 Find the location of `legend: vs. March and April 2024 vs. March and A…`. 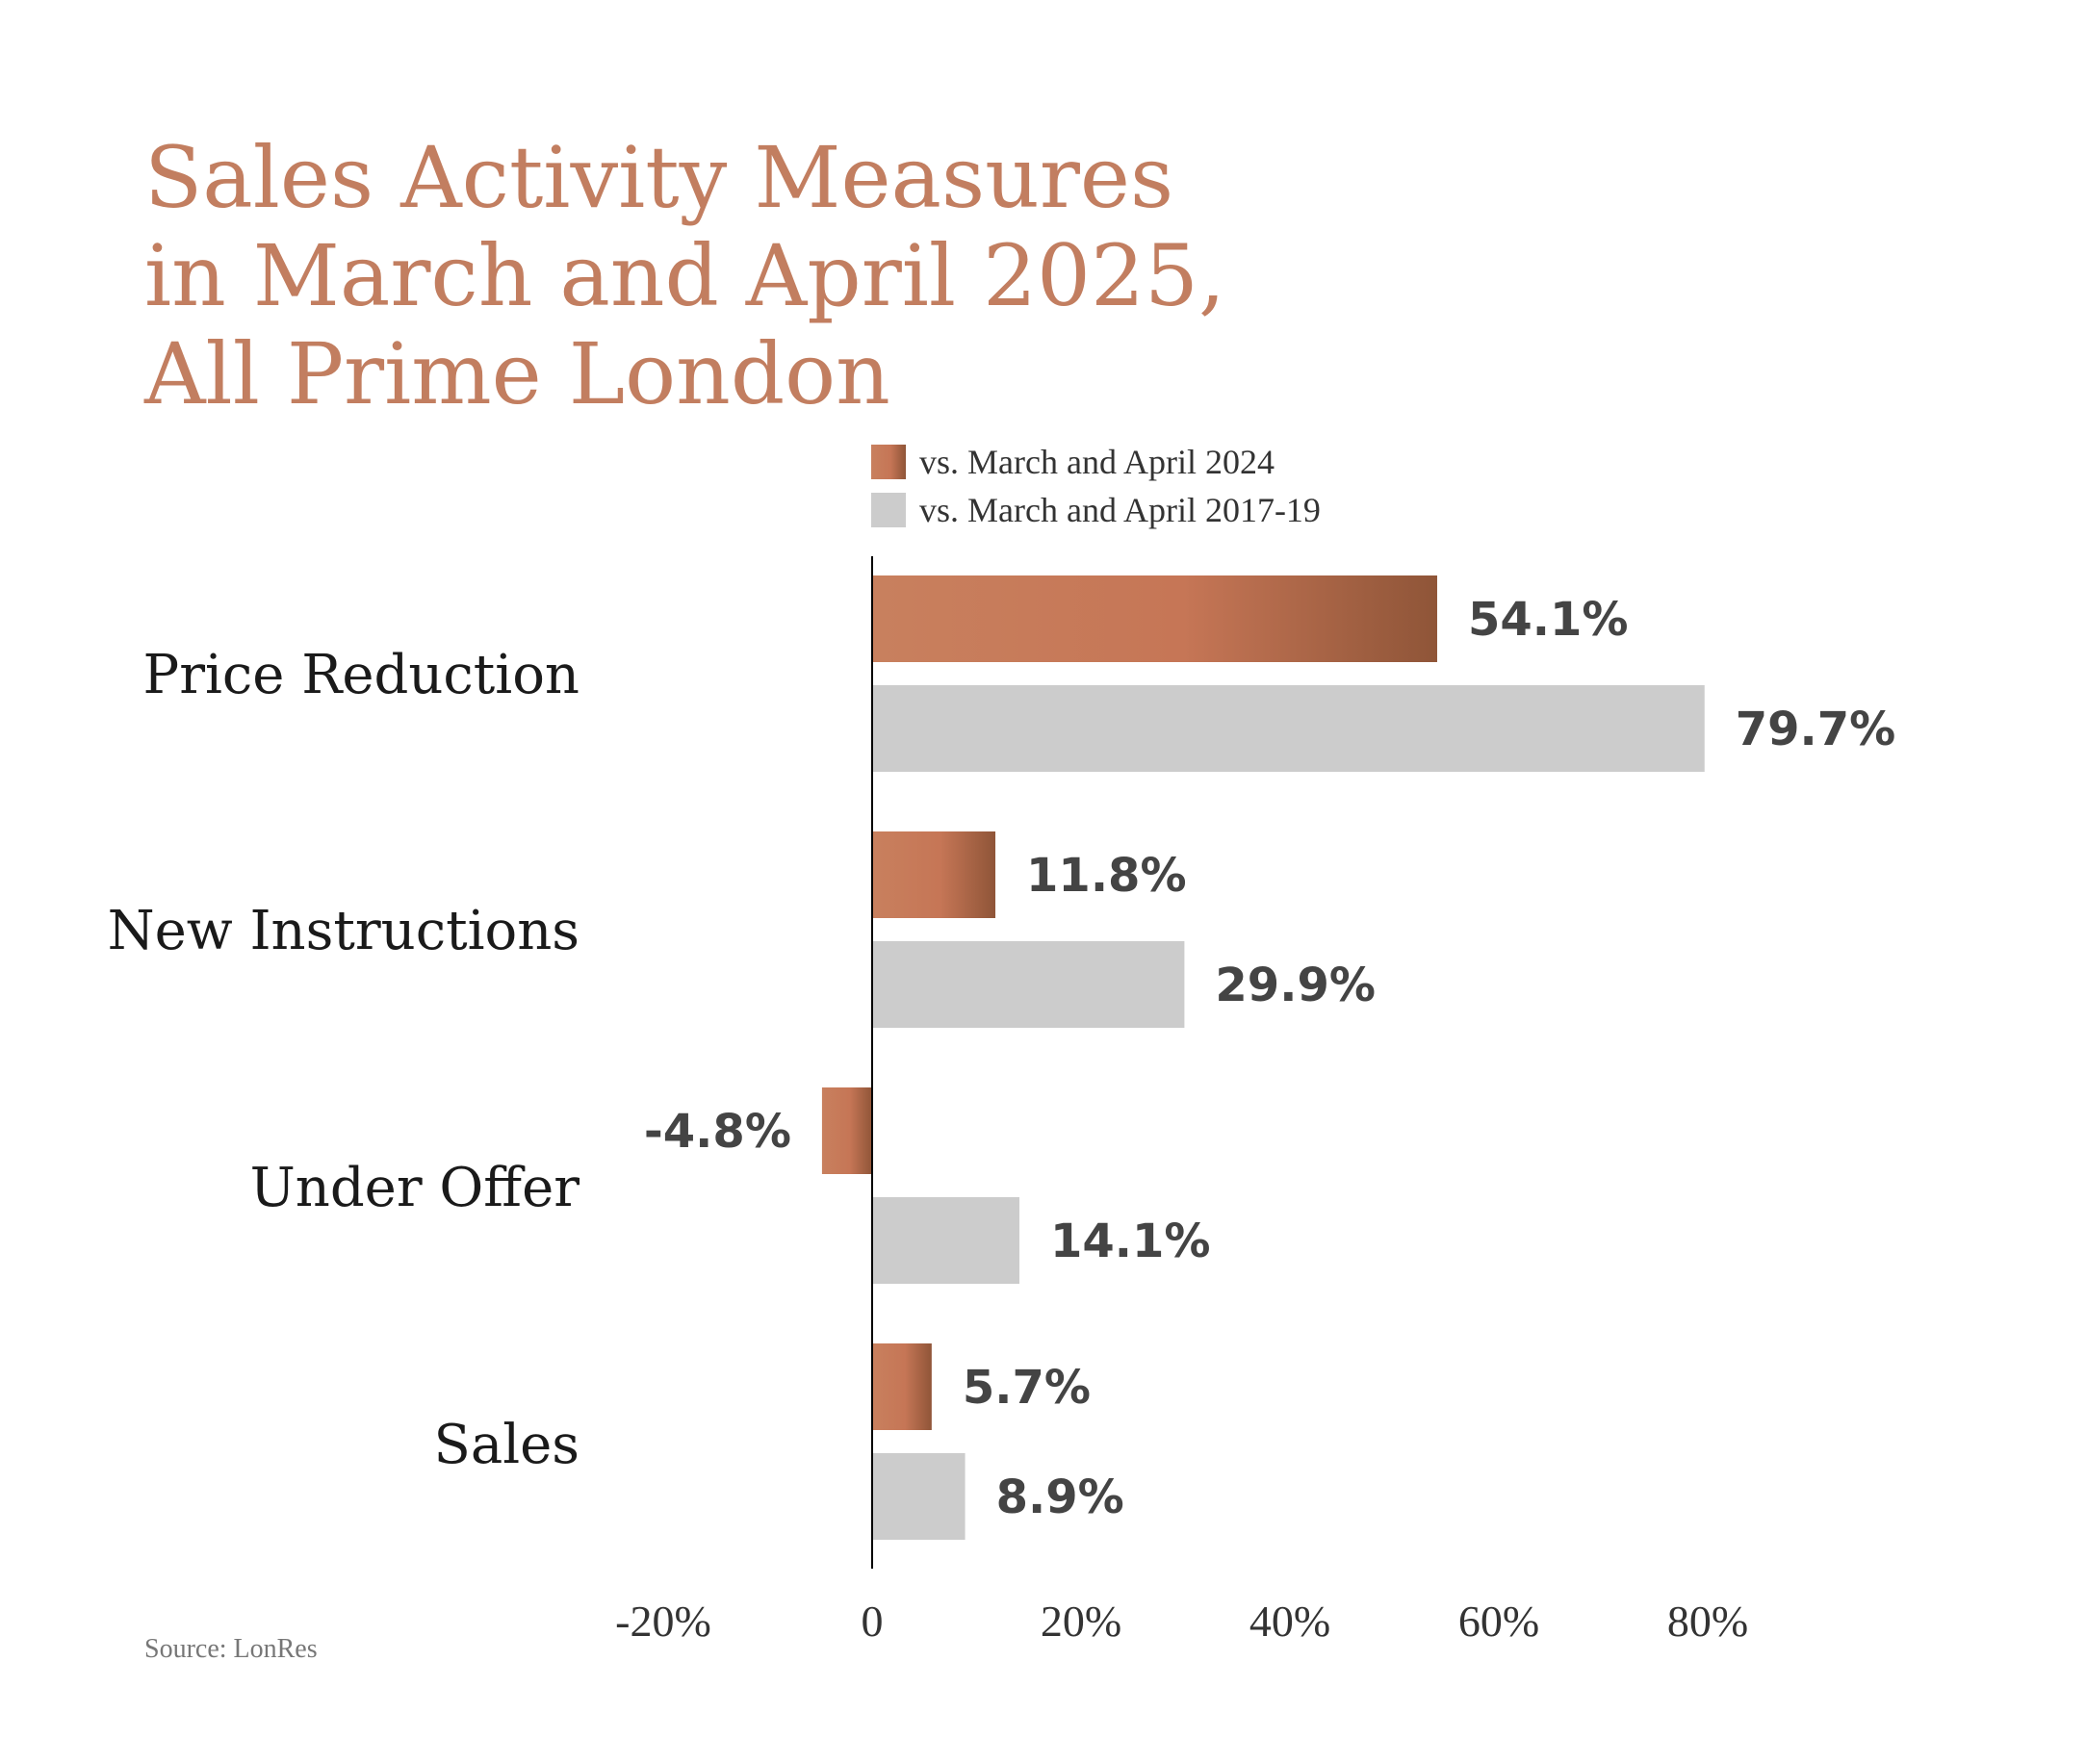

legend: vs. March and April 2024 vs. March and A… is located at coordinates (1096, 486).